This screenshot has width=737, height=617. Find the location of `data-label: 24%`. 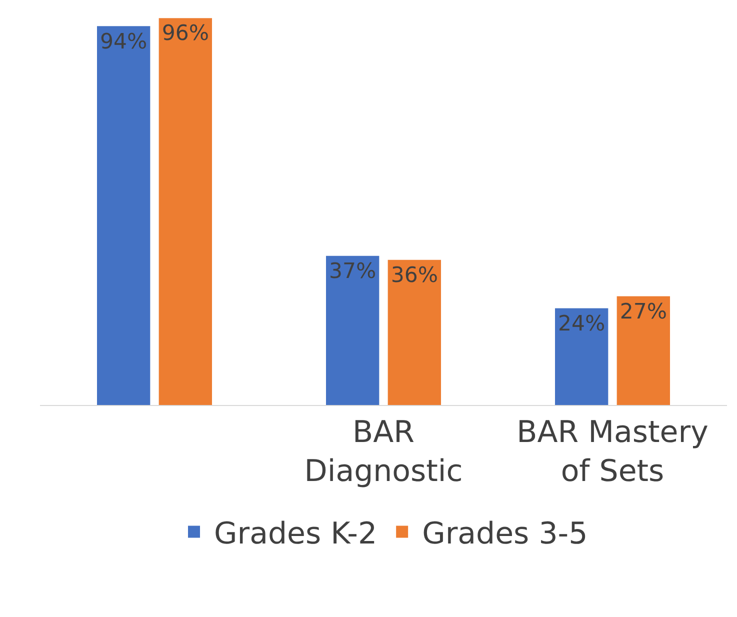

data-label: 24% is located at coordinates (582, 323).